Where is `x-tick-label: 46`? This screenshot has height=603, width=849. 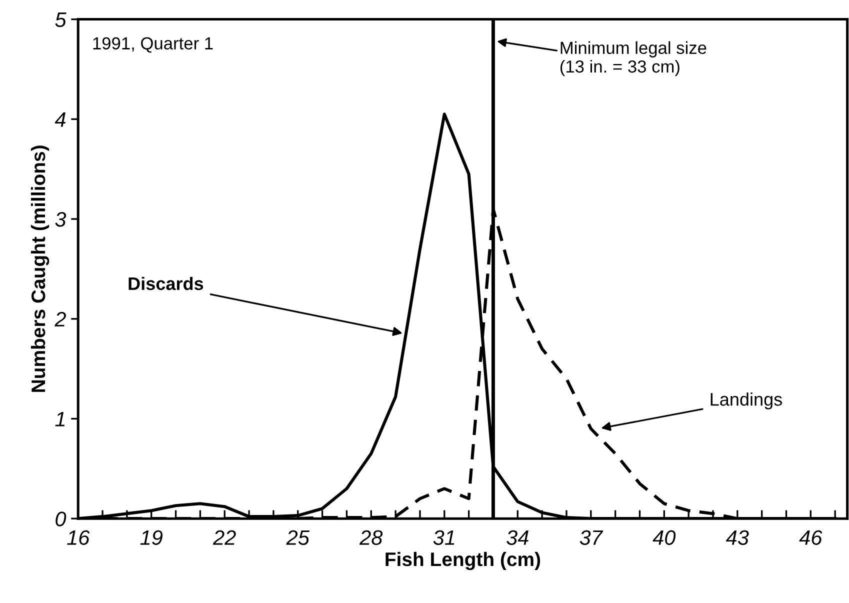
x-tick-label: 46 is located at coordinates (810, 537).